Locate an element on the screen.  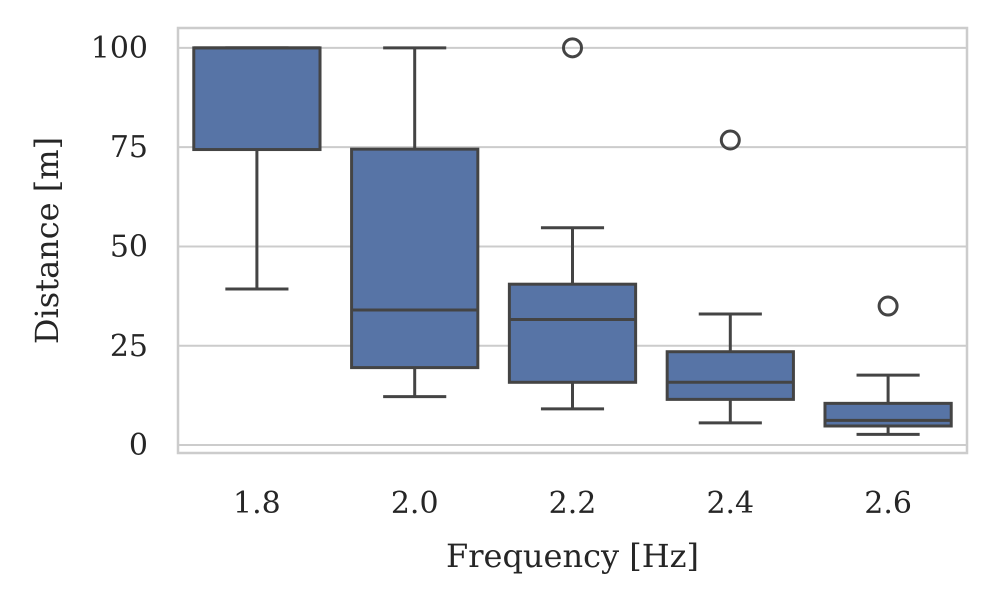
x-tick-label: 2.0 is located at coordinates (415, 503).